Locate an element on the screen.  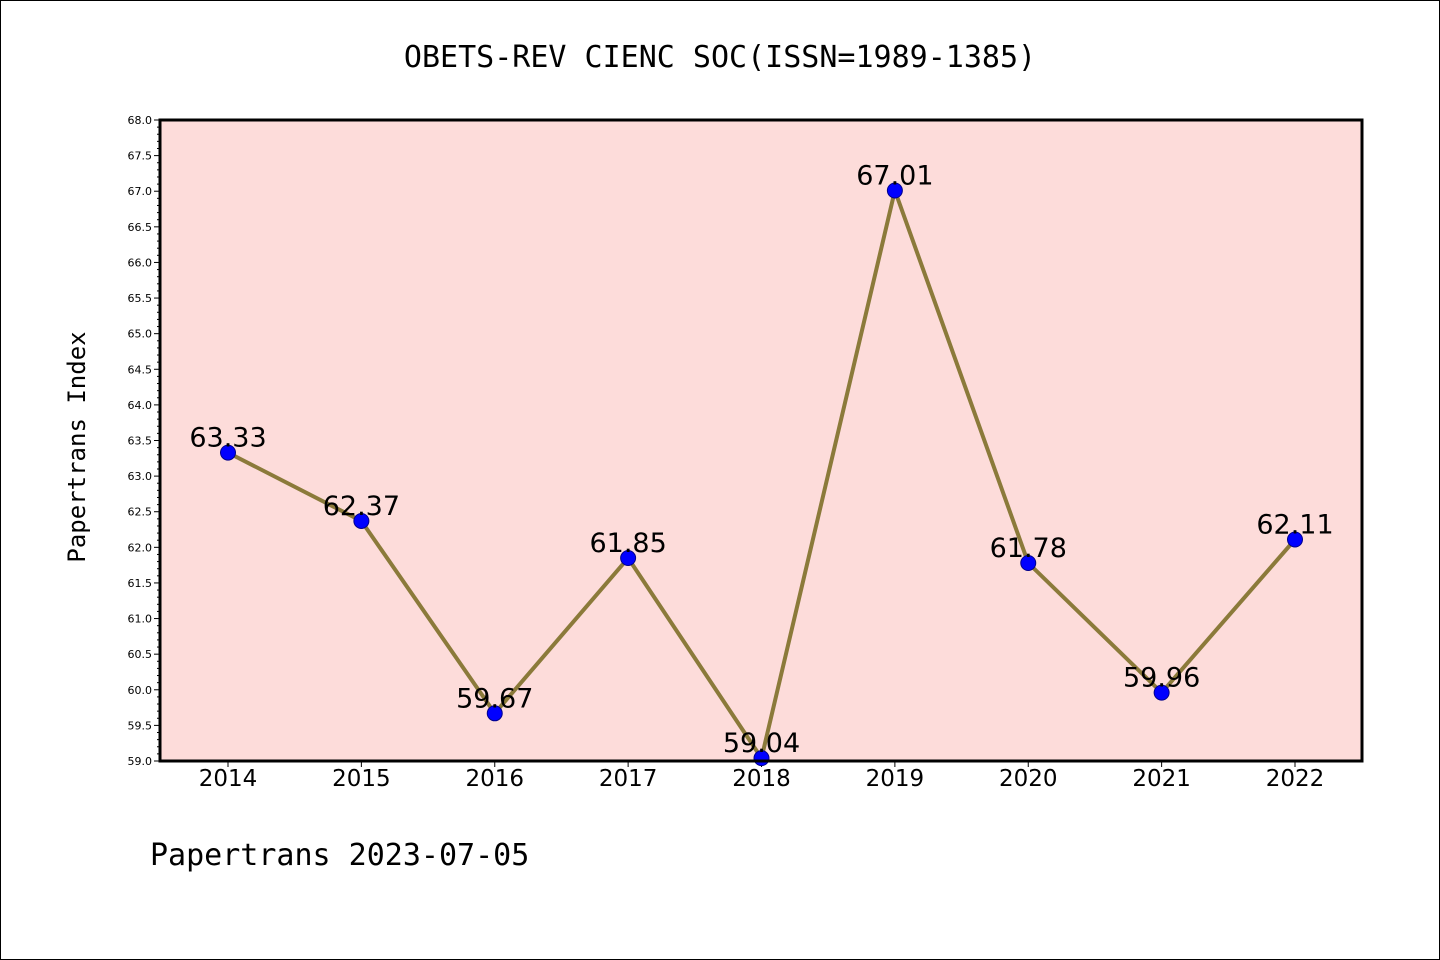
y-tick-label: 68.0 is located at coordinates (140, 120).